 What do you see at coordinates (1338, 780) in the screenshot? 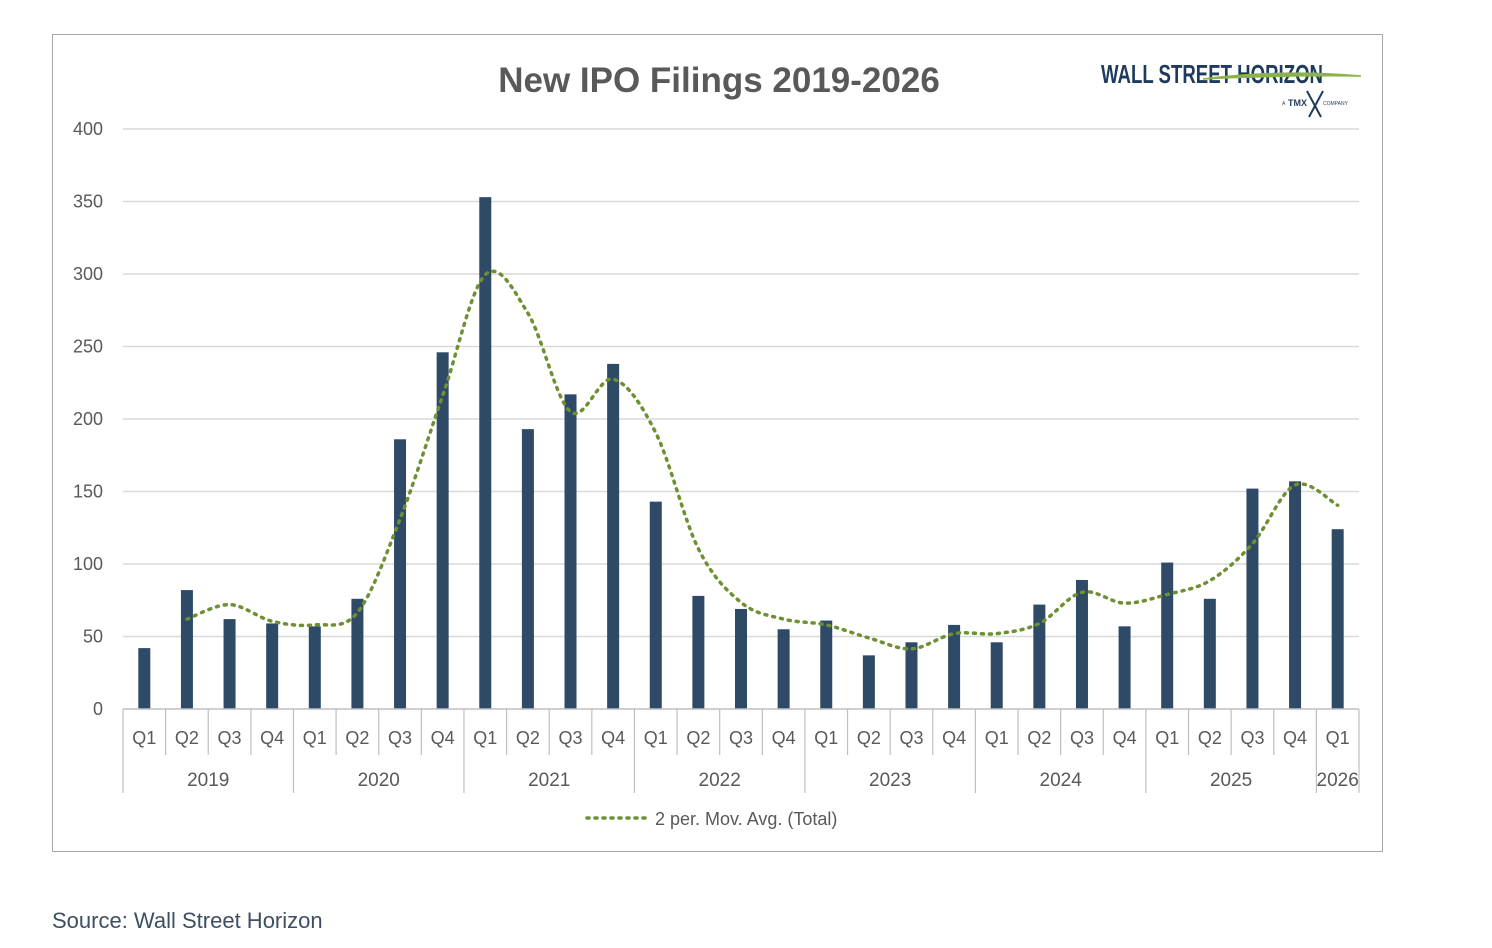
I see `x-group-label: 2026` at bounding box center [1338, 780].